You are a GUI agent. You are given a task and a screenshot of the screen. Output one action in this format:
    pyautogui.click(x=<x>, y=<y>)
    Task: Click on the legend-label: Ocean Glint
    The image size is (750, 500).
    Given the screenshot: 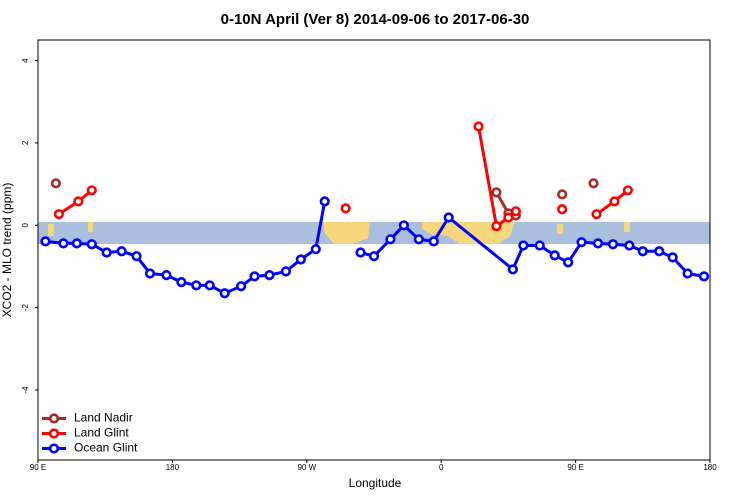 What is the action you would take?
    pyautogui.click(x=106, y=448)
    